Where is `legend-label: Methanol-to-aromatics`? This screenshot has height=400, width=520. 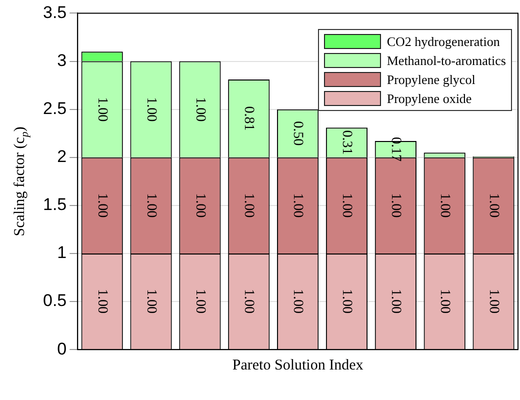
legend-label: Methanol-to-aromatics is located at coordinates (446, 60).